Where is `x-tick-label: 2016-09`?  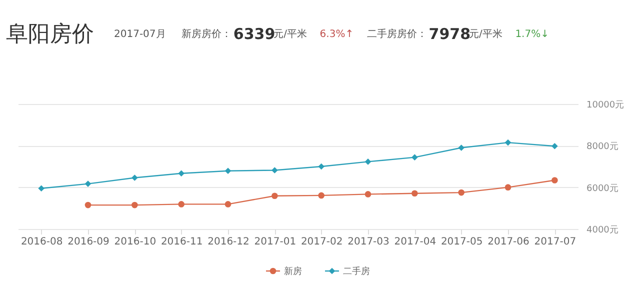
x-tick-label: 2016-09 is located at coordinates (89, 242).